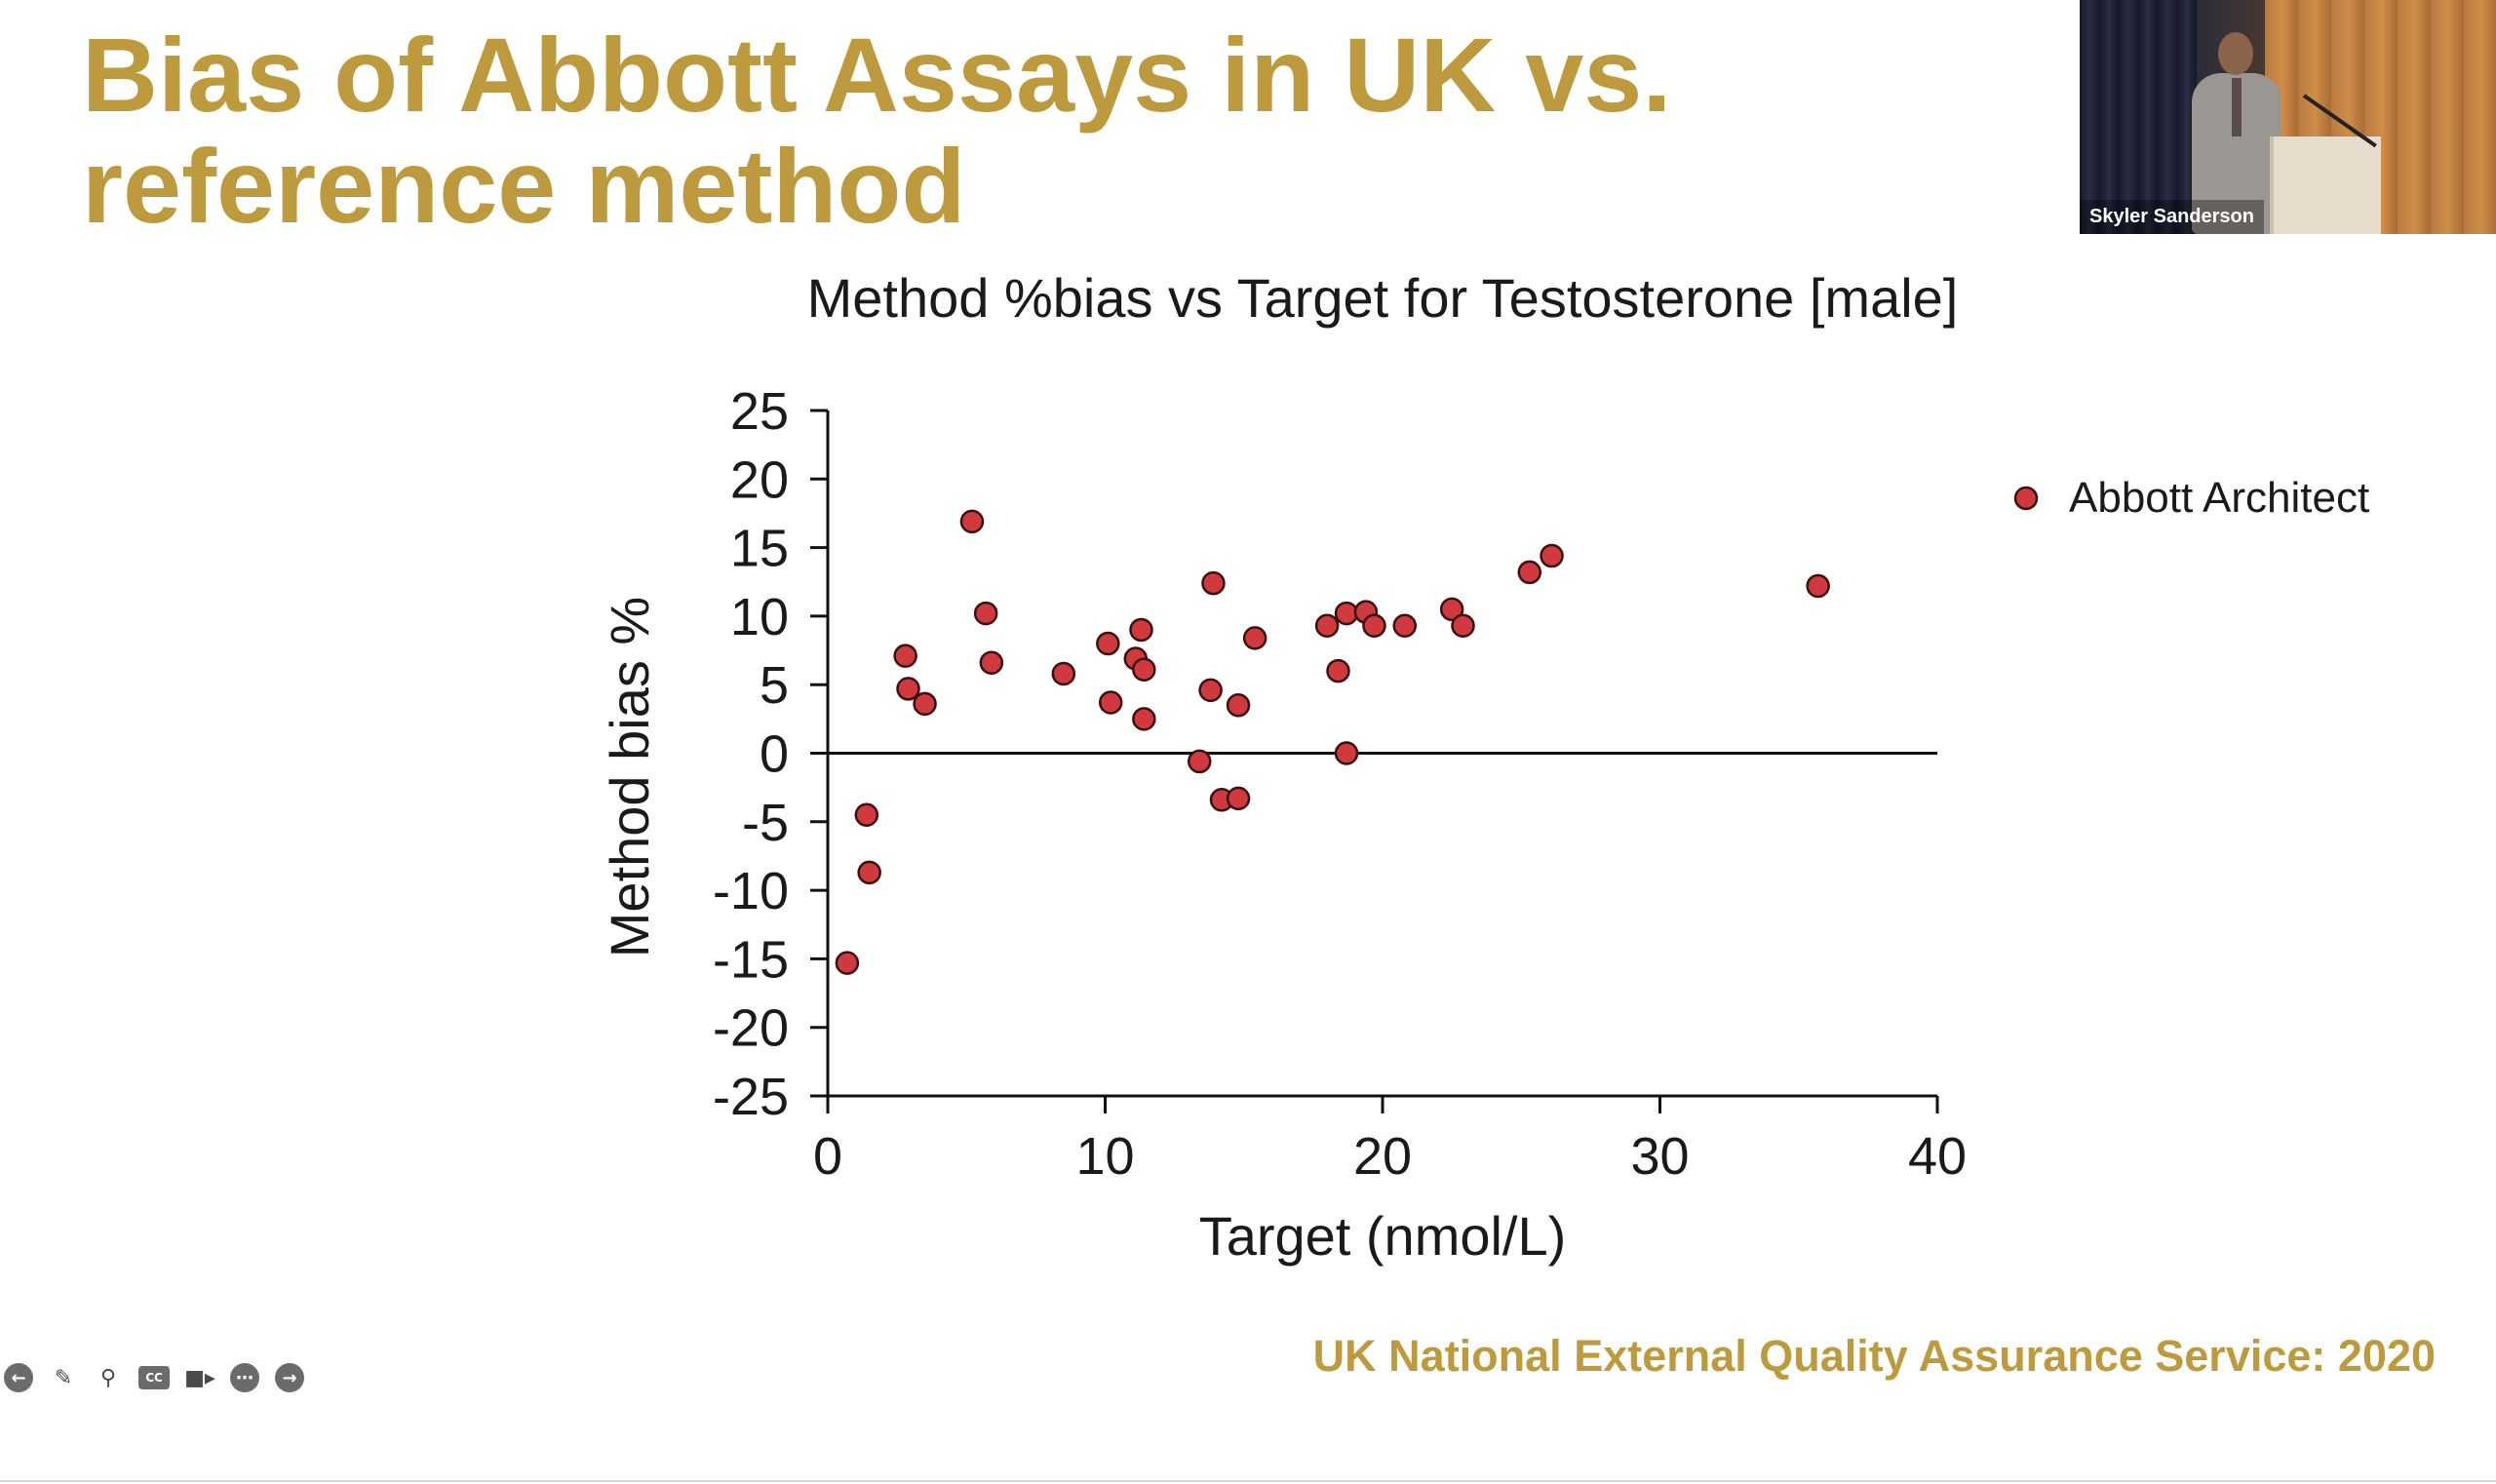 The height and width of the screenshot is (1484, 2496). I want to click on presenter-tie, so click(2237, 107).